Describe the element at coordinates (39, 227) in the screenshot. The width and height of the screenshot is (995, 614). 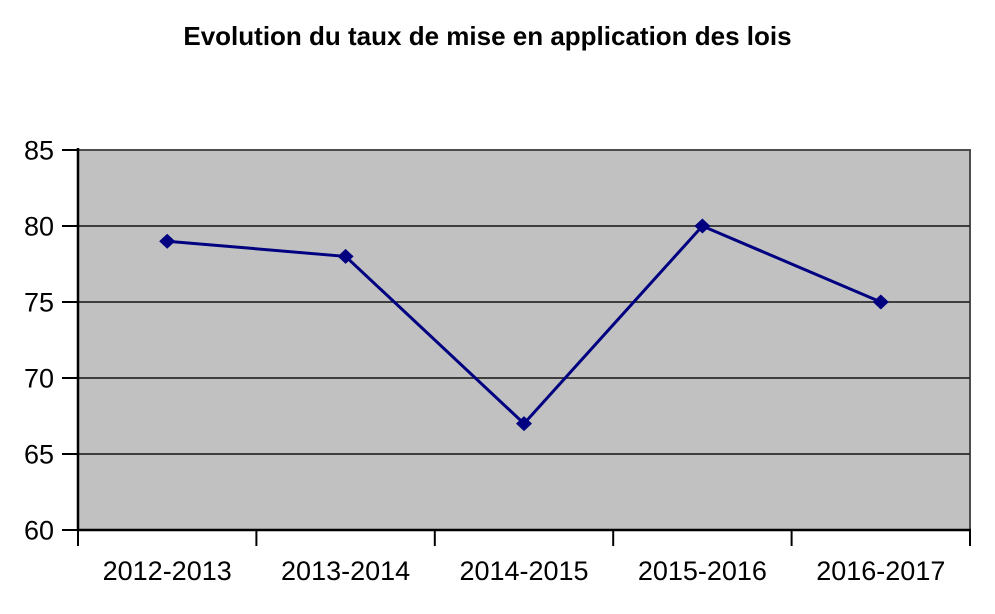
I see `y-tick-label: 80` at that location.